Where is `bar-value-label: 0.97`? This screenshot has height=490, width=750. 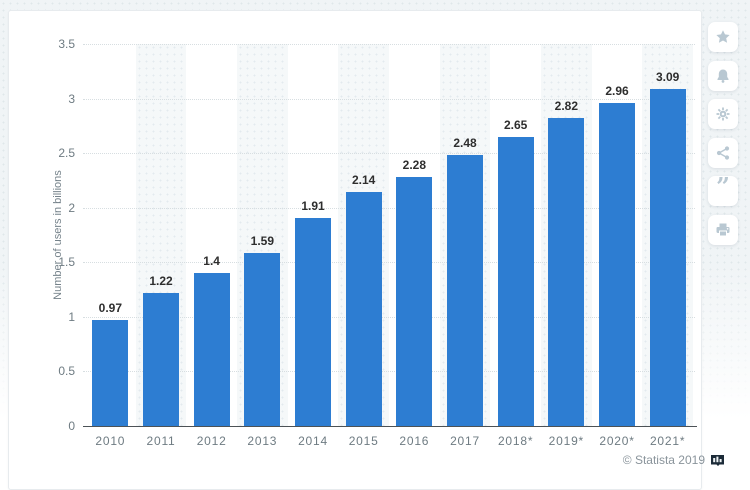
bar-value-label: 0.97 is located at coordinates (110, 308).